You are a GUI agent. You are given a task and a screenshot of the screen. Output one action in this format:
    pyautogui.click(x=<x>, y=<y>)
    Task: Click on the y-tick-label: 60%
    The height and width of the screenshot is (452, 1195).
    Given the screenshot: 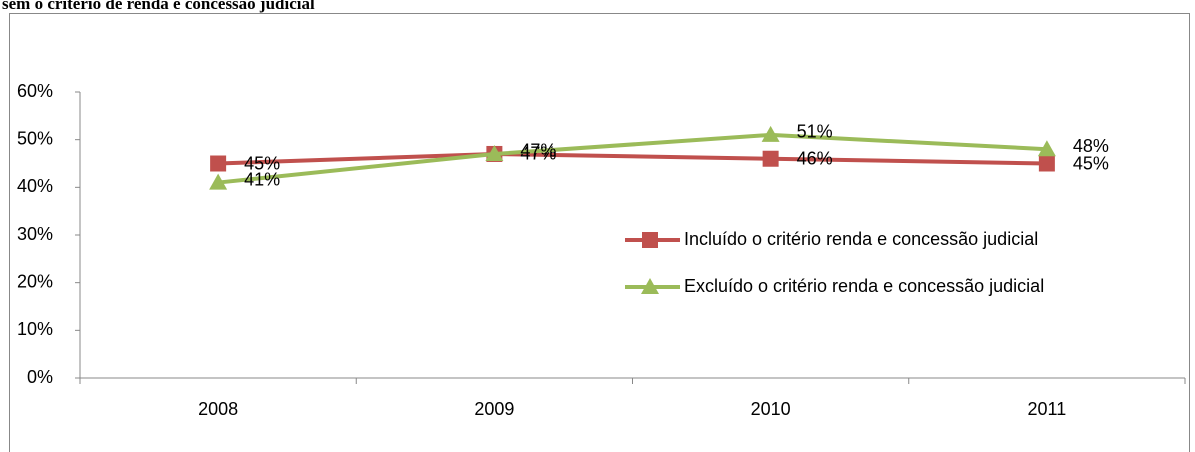 What is the action you would take?
    pyautogui.click(x=35, y=91)
    